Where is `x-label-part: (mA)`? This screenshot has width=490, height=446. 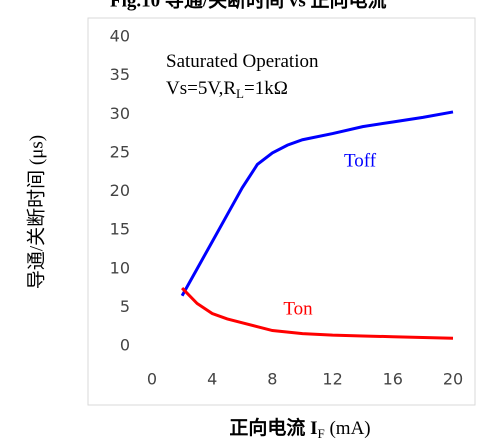
x-label-part: (mA) is located at coordinates (348, 428).